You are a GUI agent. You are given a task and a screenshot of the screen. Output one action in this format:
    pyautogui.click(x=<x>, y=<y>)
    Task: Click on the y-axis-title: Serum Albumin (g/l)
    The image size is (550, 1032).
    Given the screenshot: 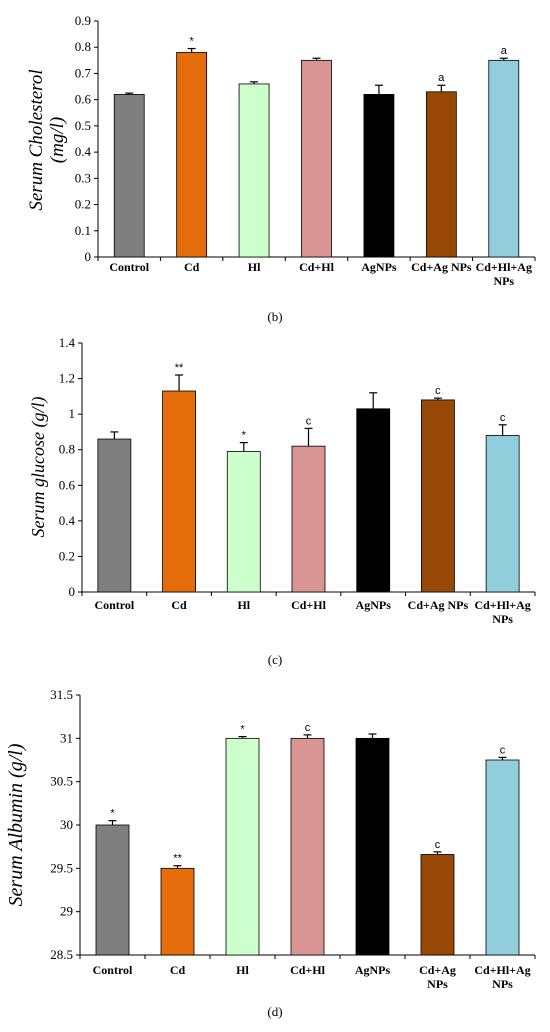 What is the action you would take?
    pyautogui.click(x=16, y=824)
    